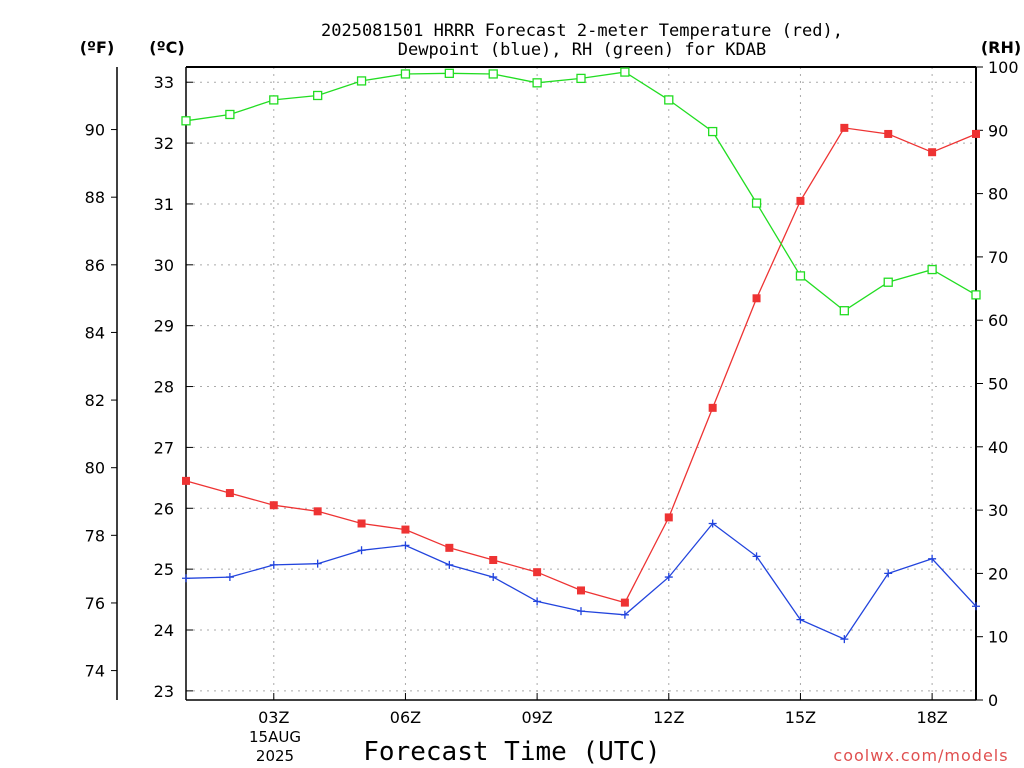  Describe the element at coordinates (275, 756) in the screenshot. I see `date-label-year: 2025` at that location.